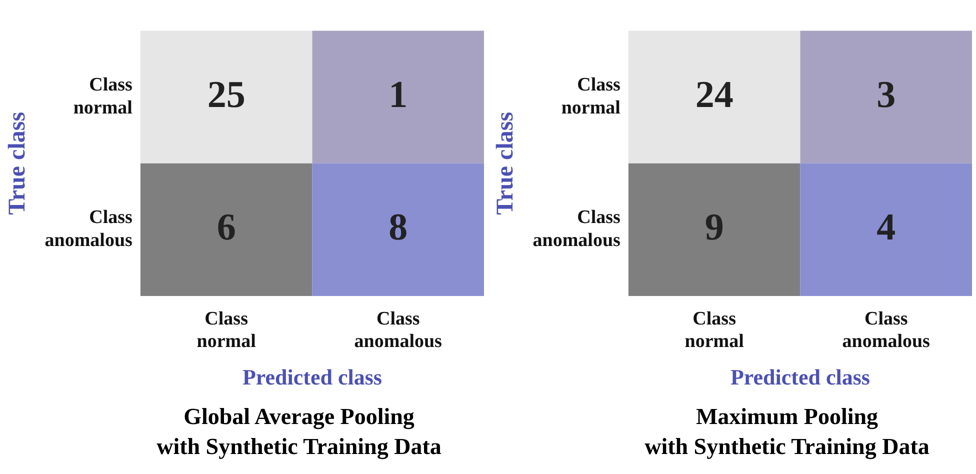 This screenshot has height=474, width=976. What do you see at coordinates (886, 95) in the screenshot?
I see `data-label: 3` at bounding box center [886, 95].